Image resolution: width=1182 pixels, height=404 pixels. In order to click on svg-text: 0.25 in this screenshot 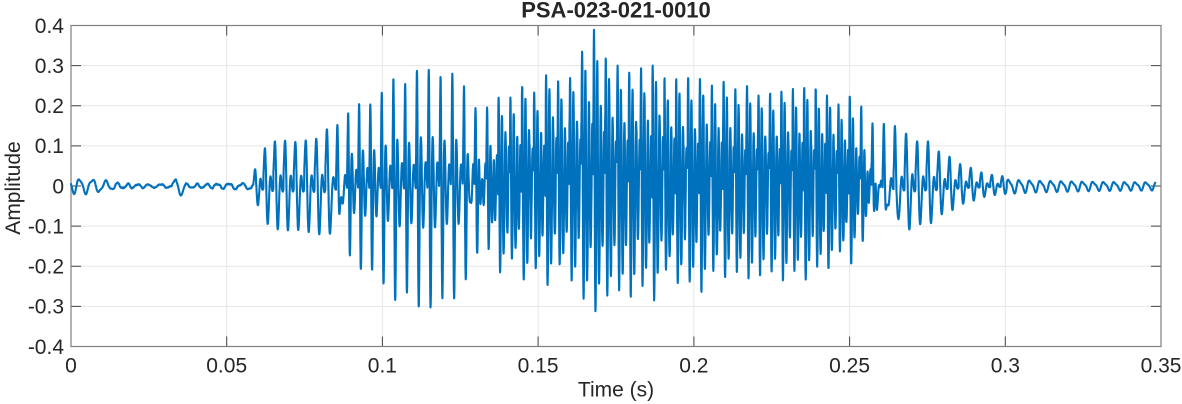, I will do `click(849, 366)`.